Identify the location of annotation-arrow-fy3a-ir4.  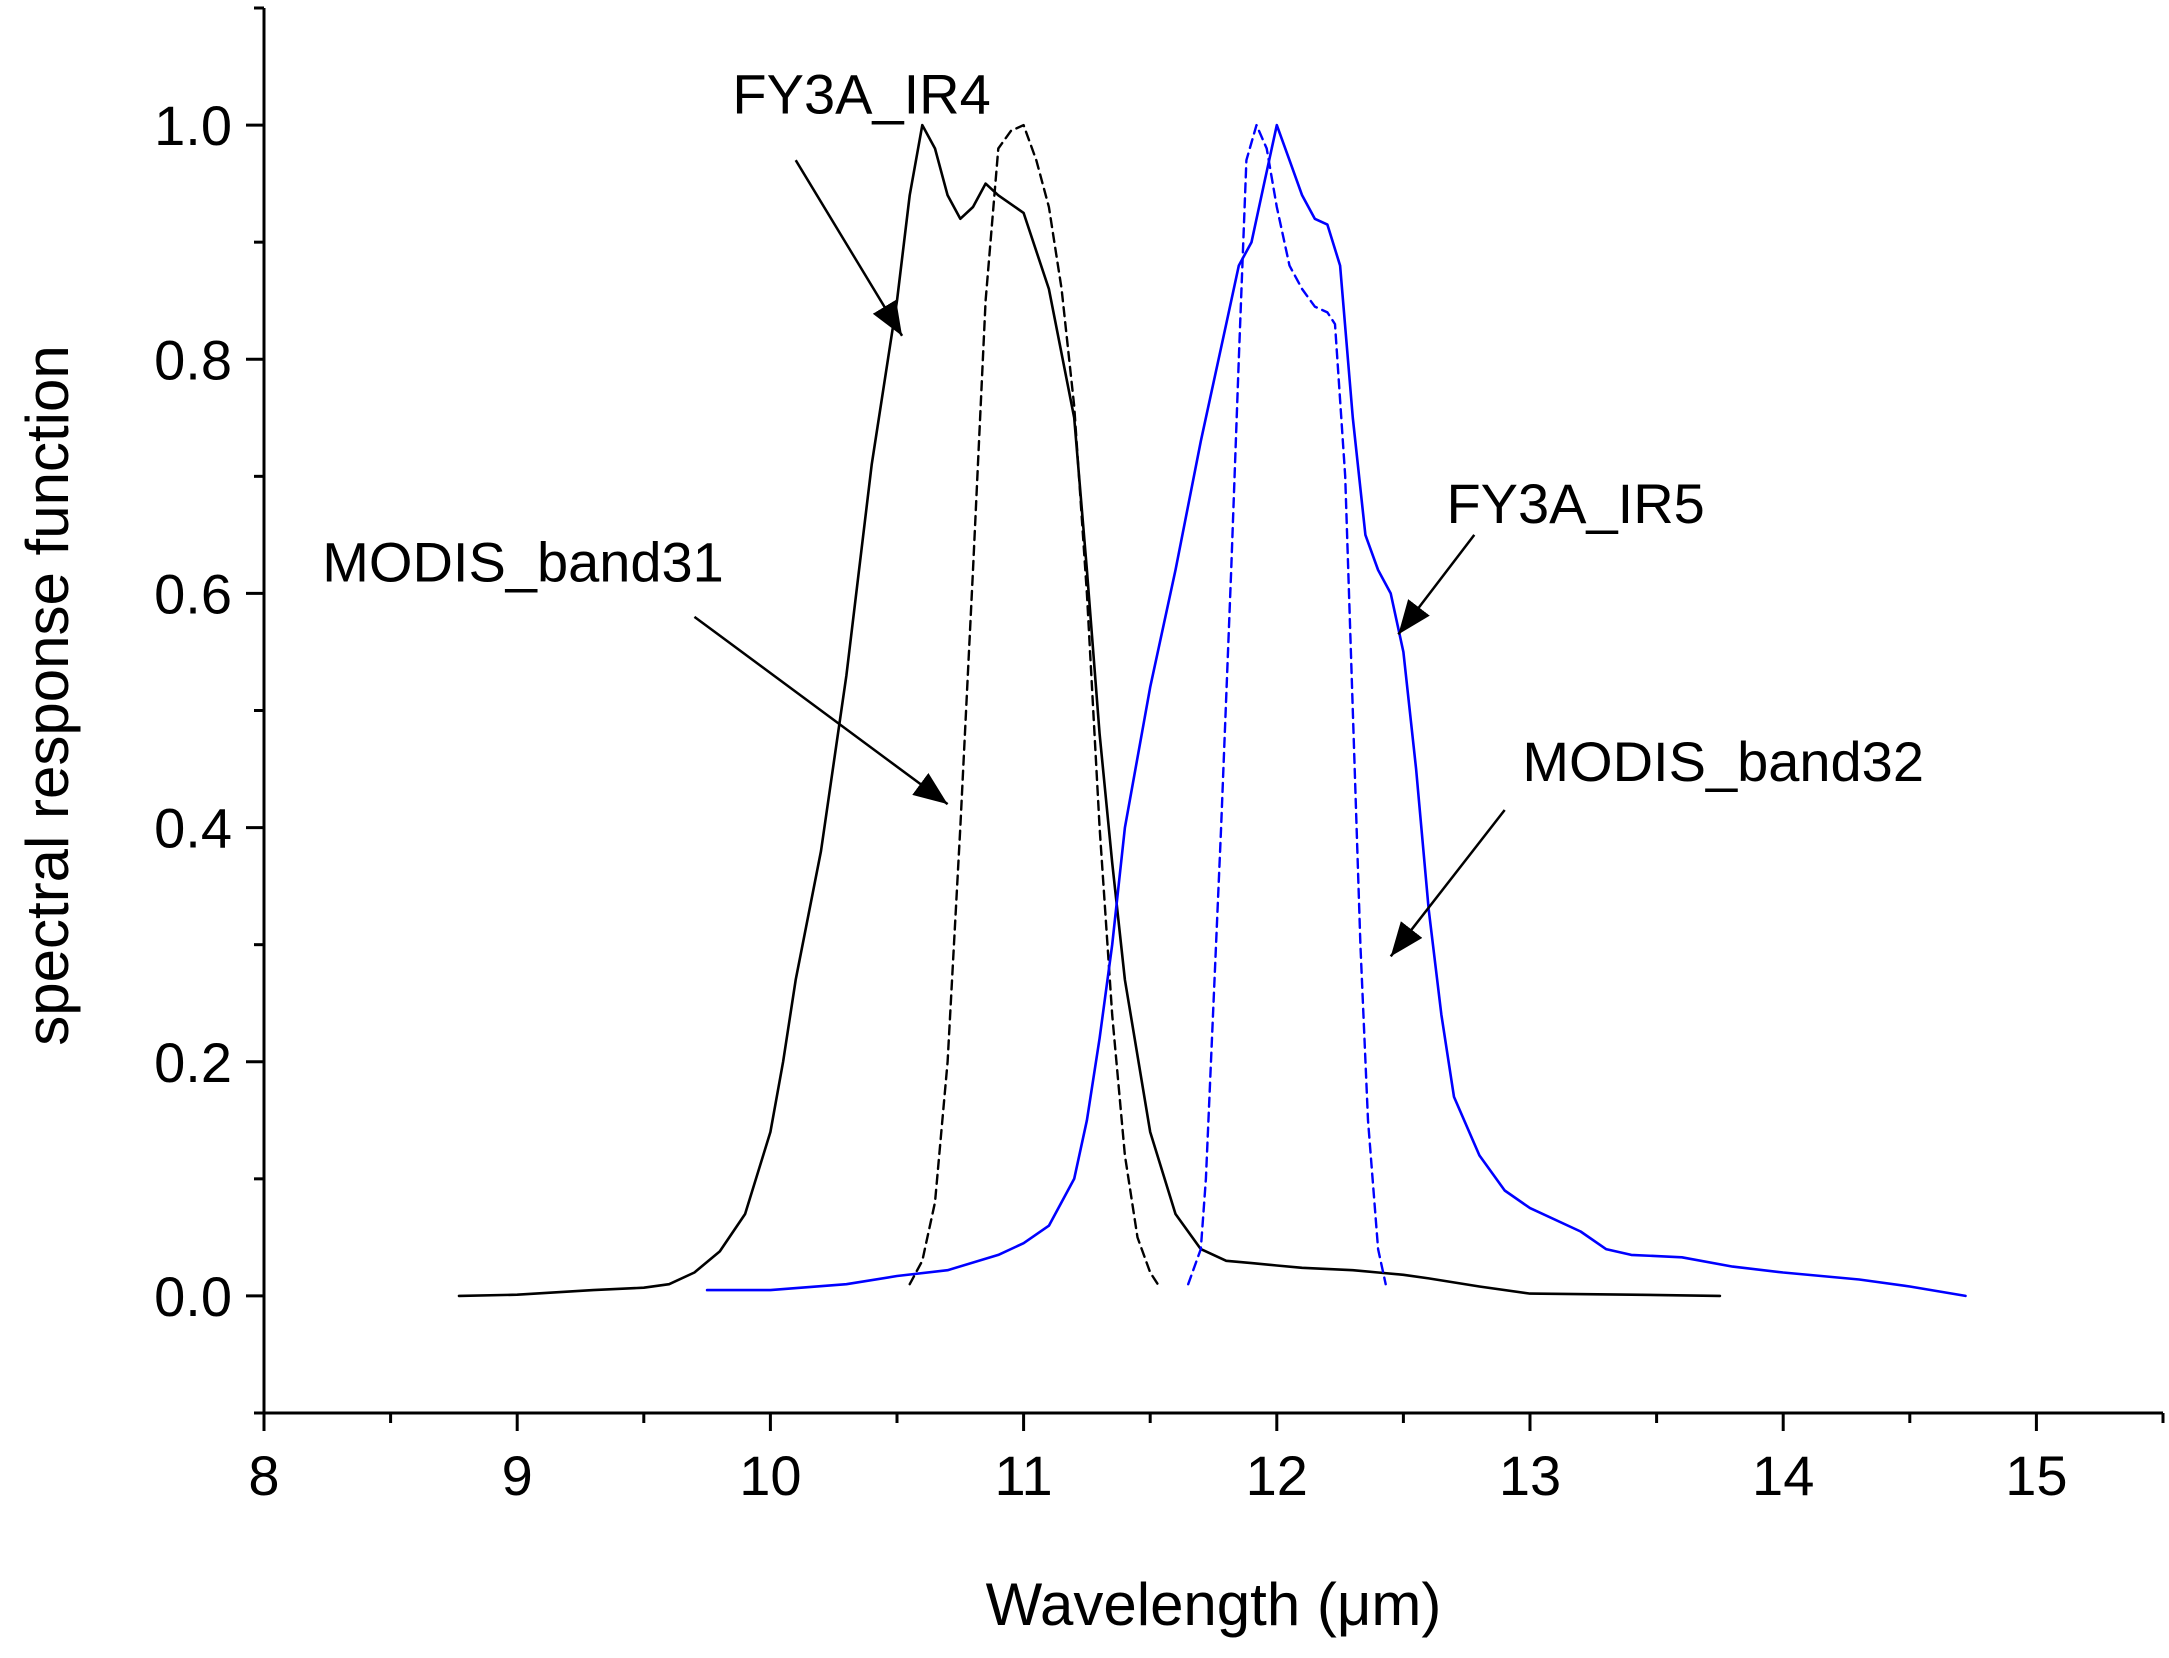
(849, 248).